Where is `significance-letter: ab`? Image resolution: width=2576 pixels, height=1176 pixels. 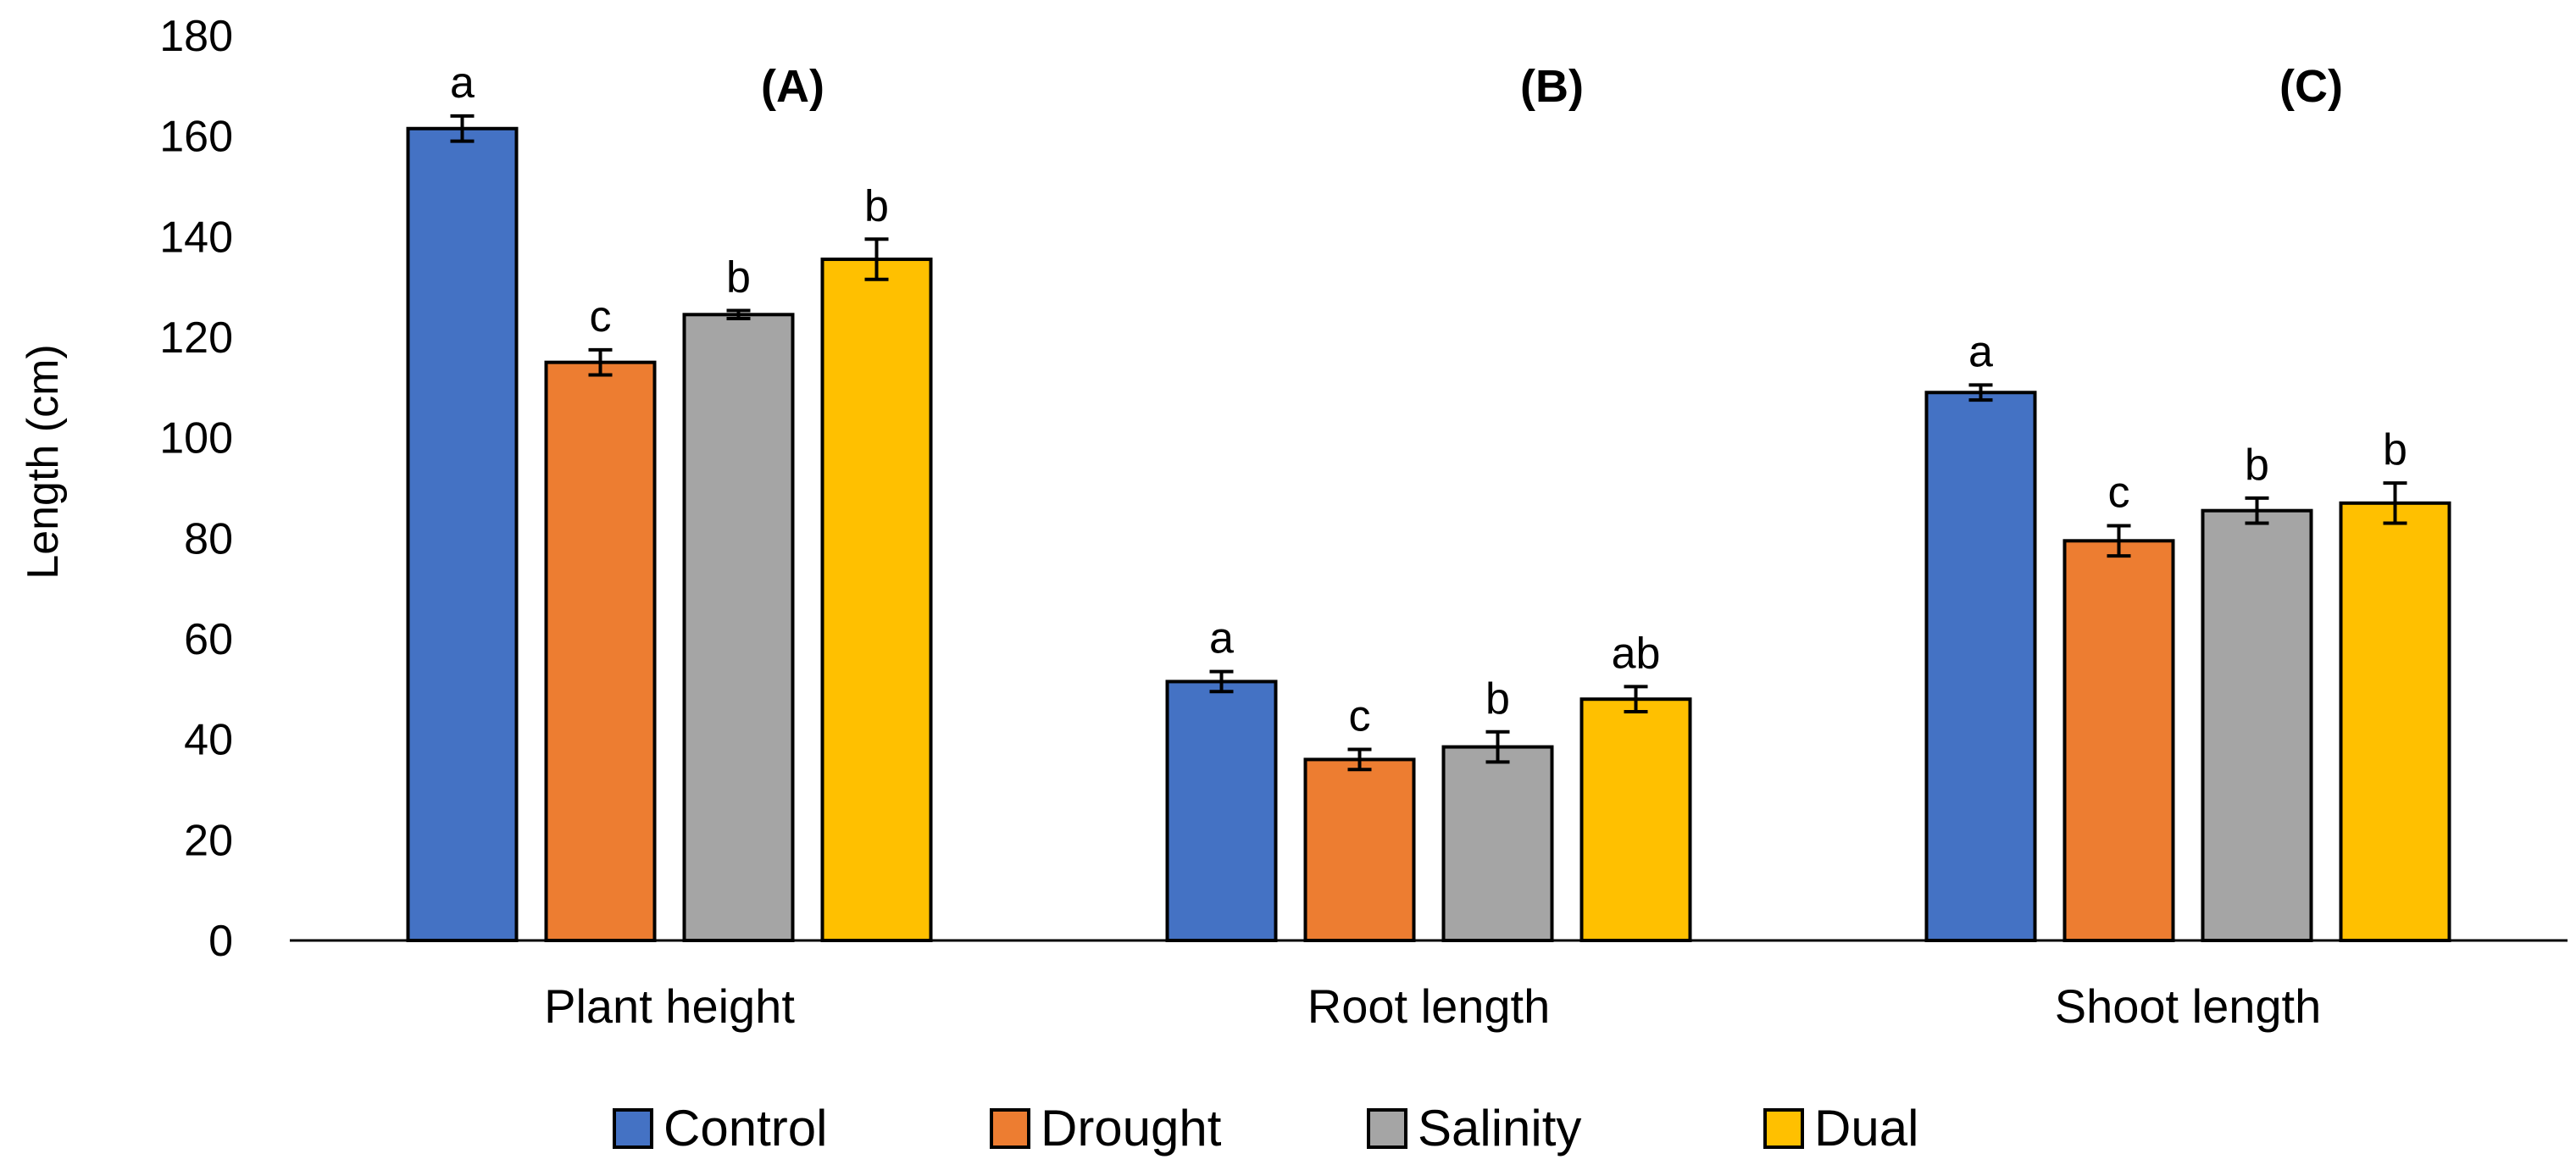 significance-letter: ab is located at coordinates (1636, 654).